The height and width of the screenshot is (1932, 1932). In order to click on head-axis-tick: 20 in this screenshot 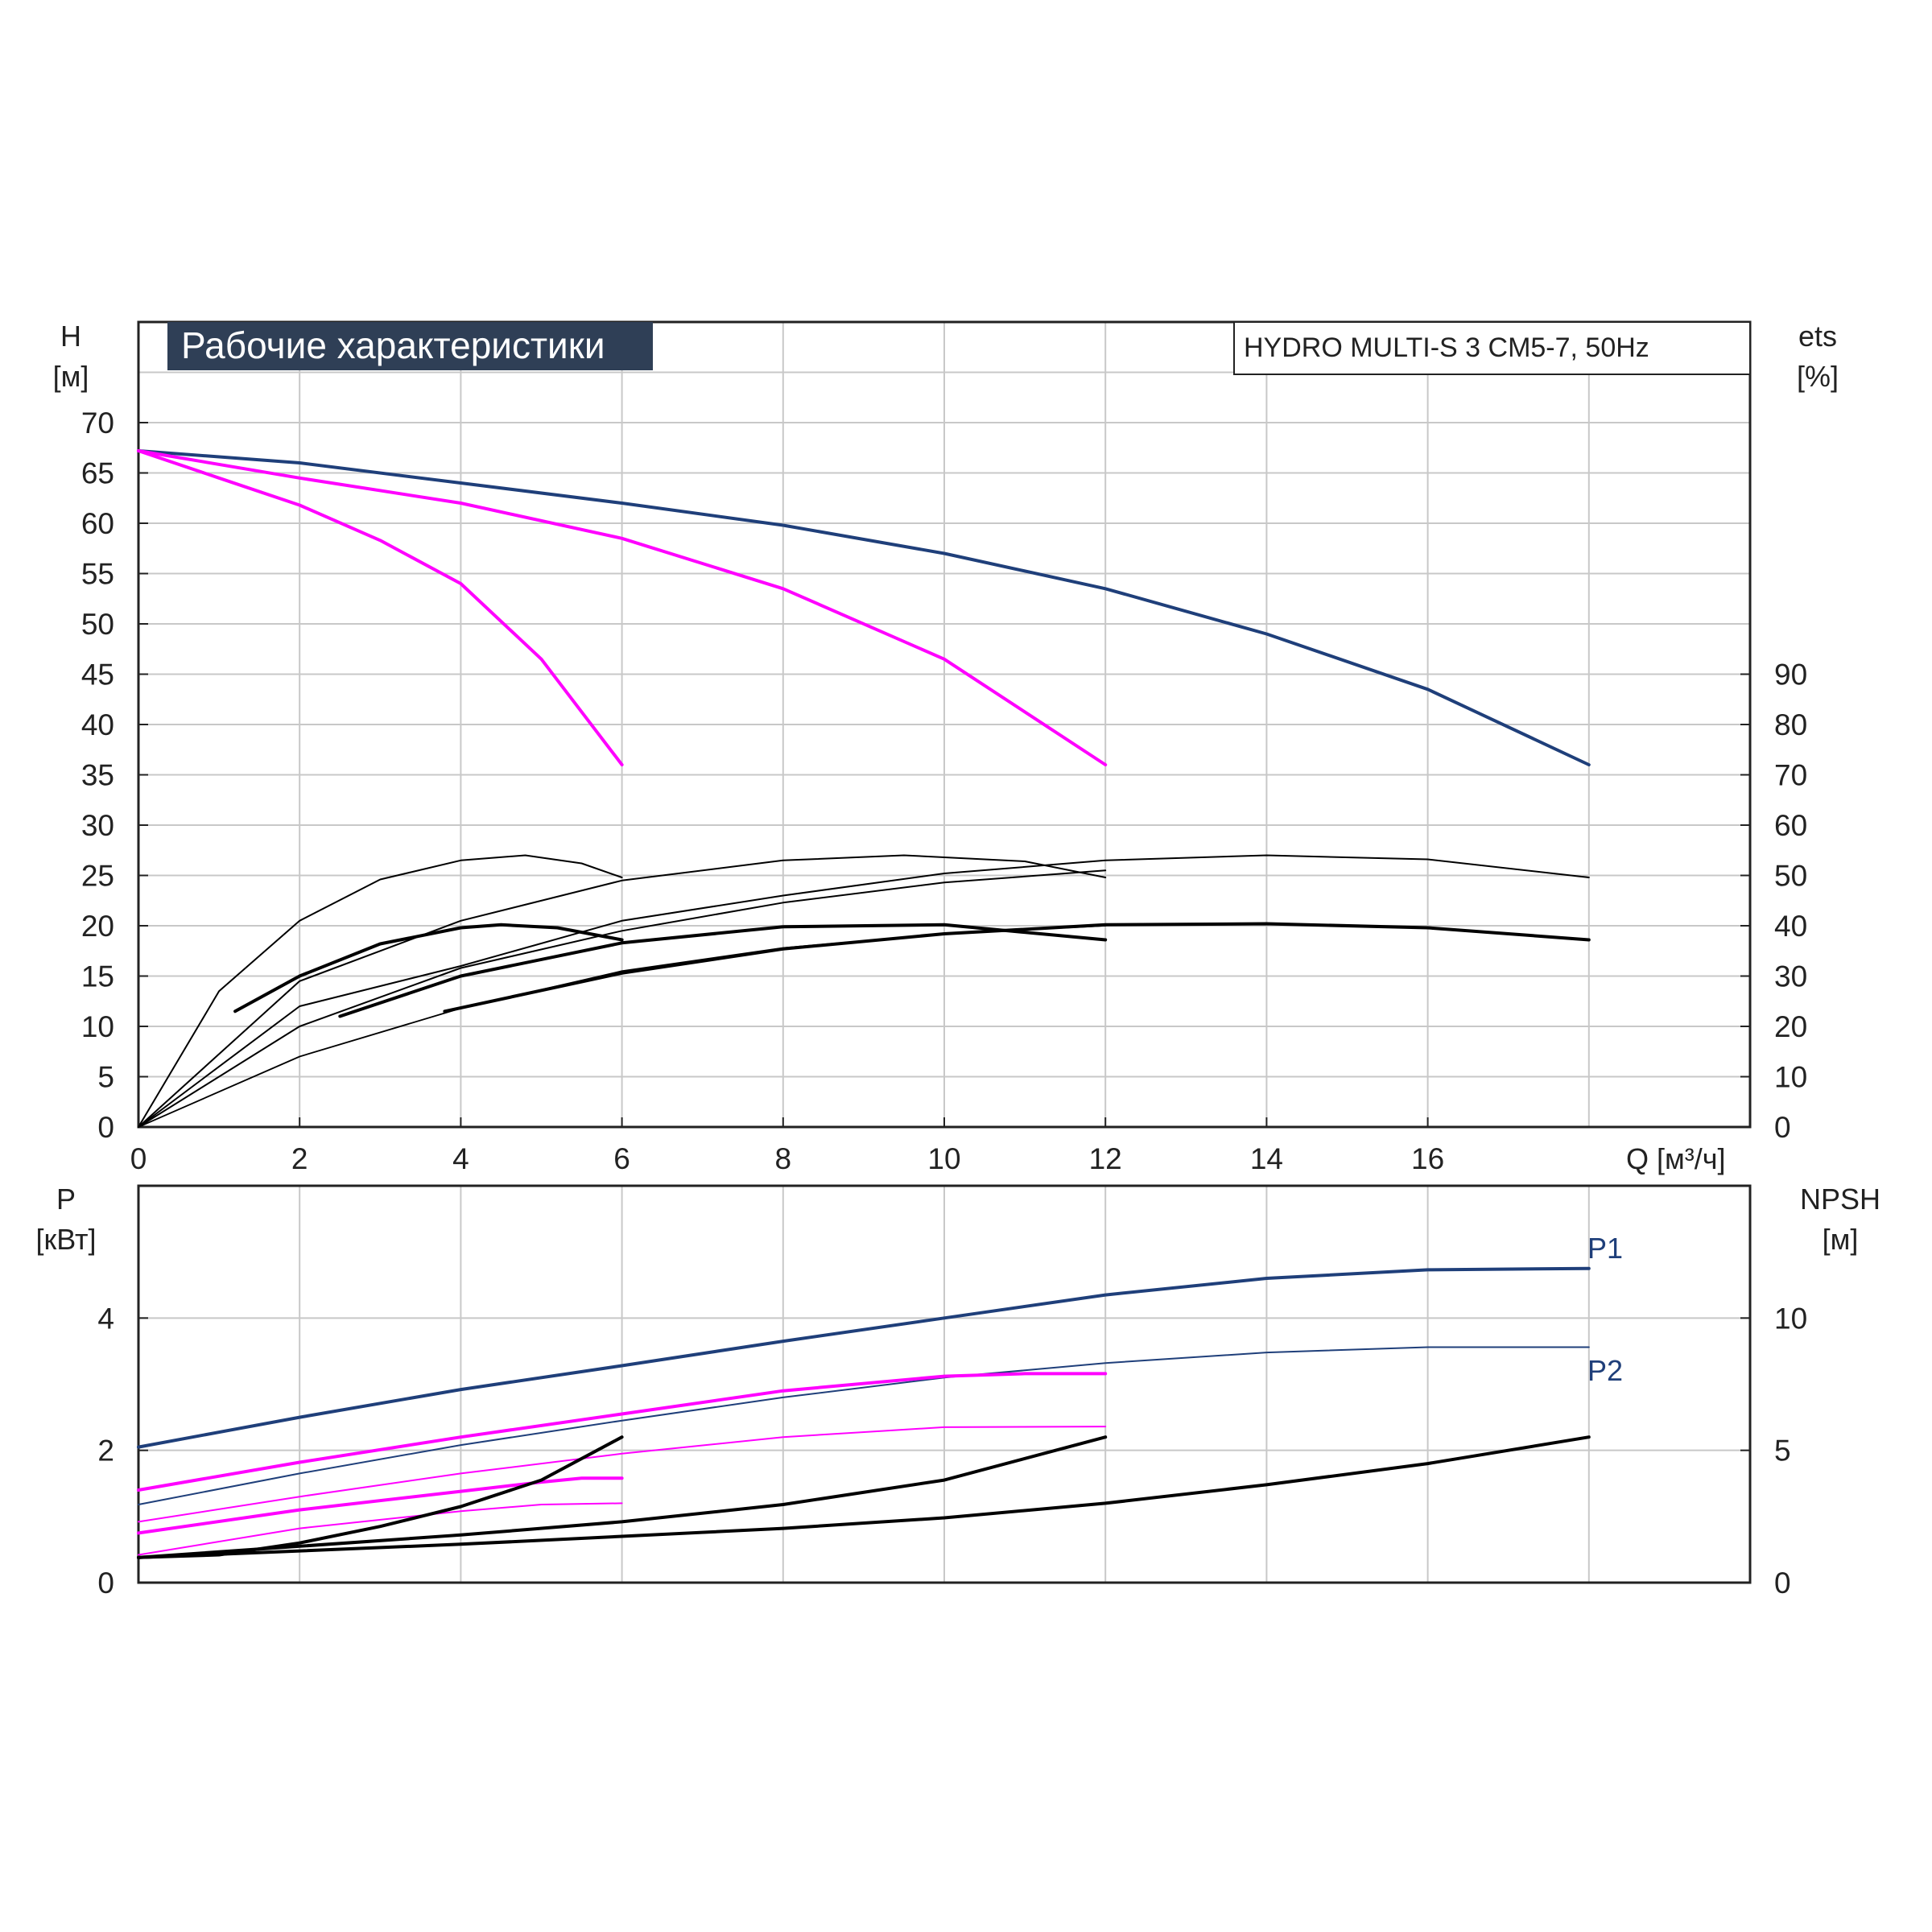, I will do `click(97, 926)`.